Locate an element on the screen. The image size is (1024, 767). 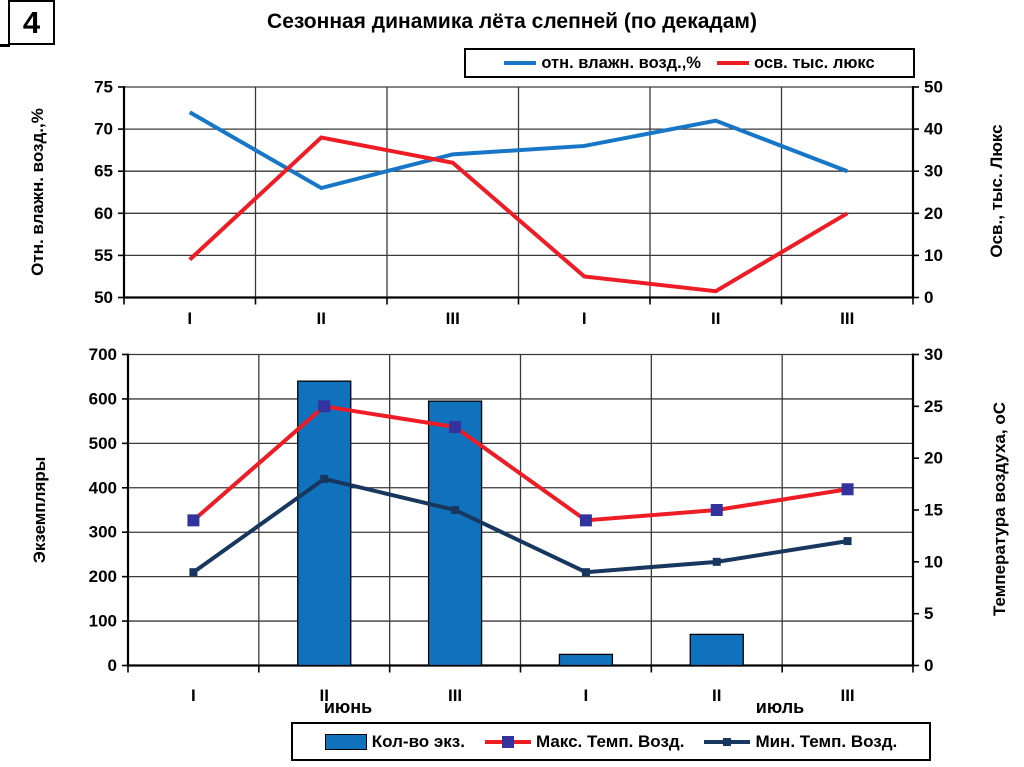
right-tick-label: 5 is located at coordinates (928, 613).